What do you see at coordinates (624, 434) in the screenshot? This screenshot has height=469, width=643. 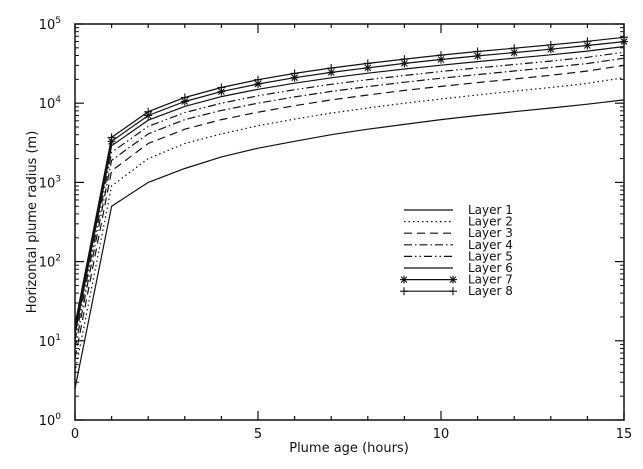 I see `x-tick-label: 15` at bounding box center [624, 434].